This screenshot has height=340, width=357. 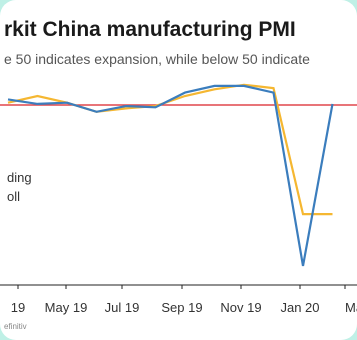 I want to click on x-tick-label: Ma, so click(x=351, y=307).